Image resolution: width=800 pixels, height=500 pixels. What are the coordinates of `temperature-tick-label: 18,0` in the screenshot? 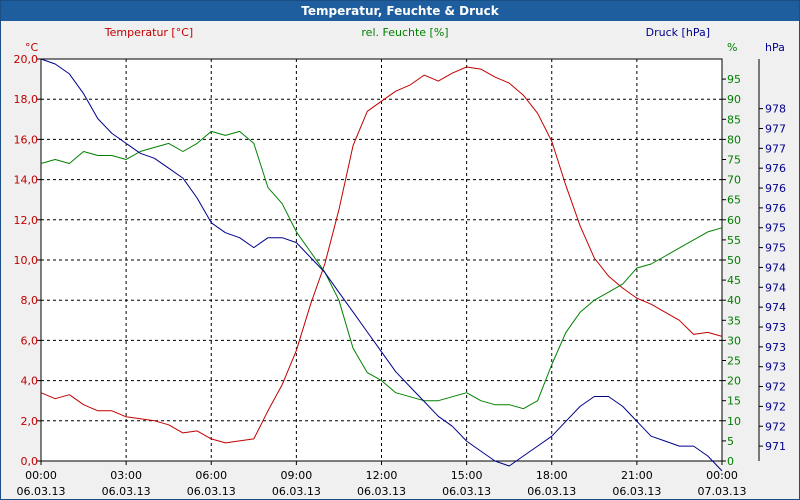 It's located at (26, 99).